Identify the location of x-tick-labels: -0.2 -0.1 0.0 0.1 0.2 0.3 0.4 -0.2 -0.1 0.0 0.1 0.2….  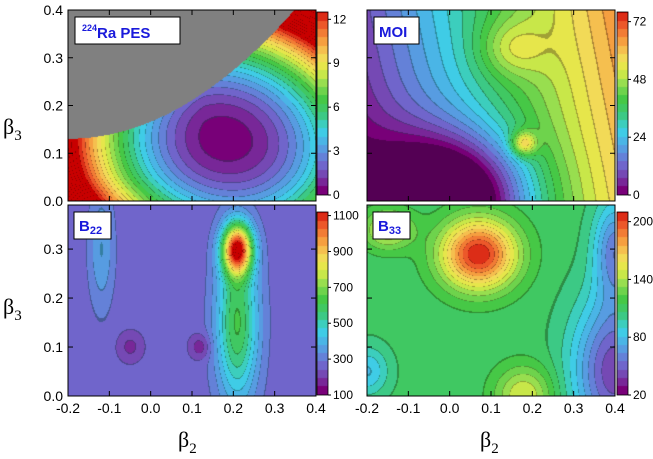
(340, 408).